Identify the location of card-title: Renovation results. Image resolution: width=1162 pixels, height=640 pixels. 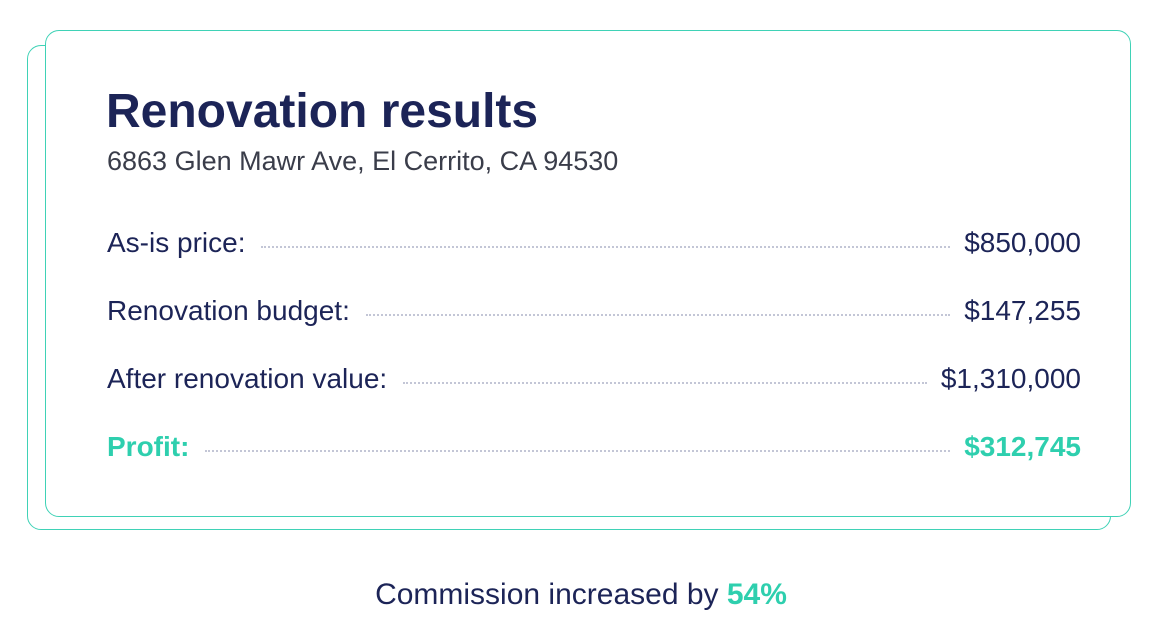
(322, 111).